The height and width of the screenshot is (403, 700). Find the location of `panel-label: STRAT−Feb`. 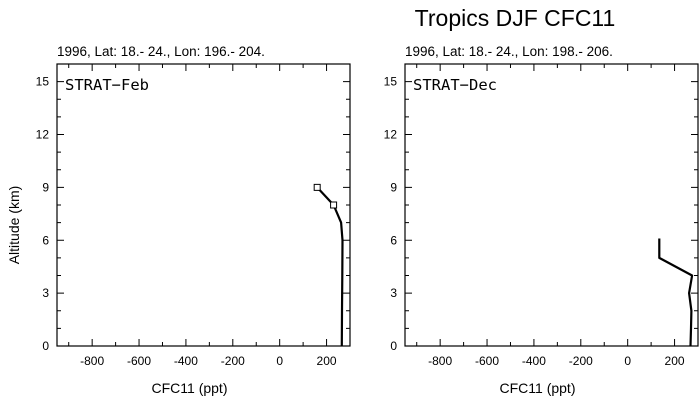

panel-label: STRAT−Feb is located at coordinates (107, 85).